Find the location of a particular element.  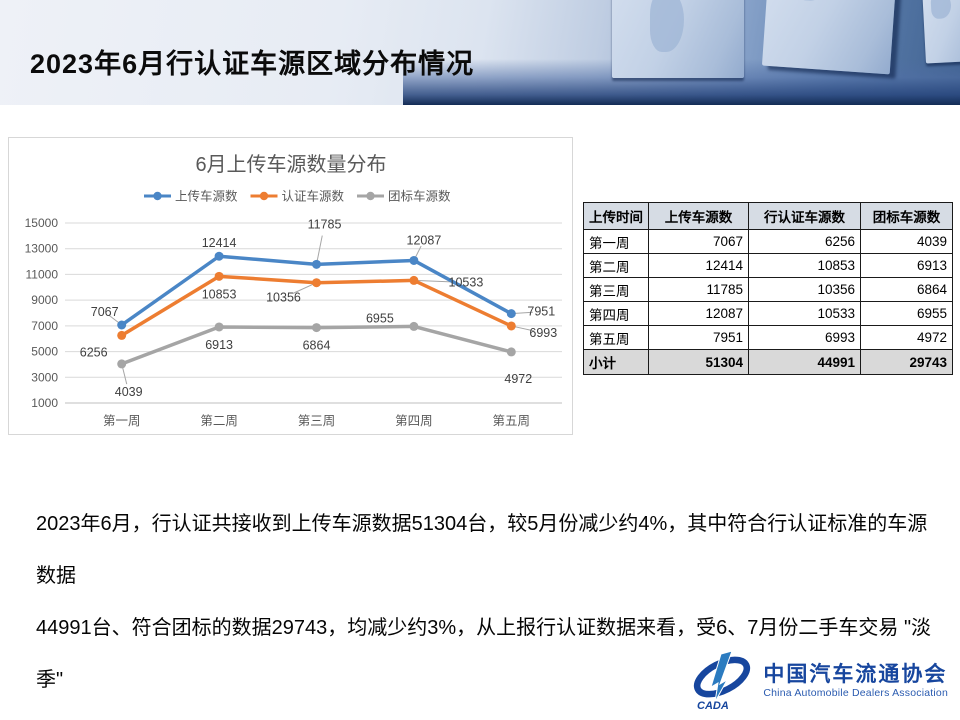

table-row: 第五周 7951 6993 4972 is located at coordinates (768, 337).